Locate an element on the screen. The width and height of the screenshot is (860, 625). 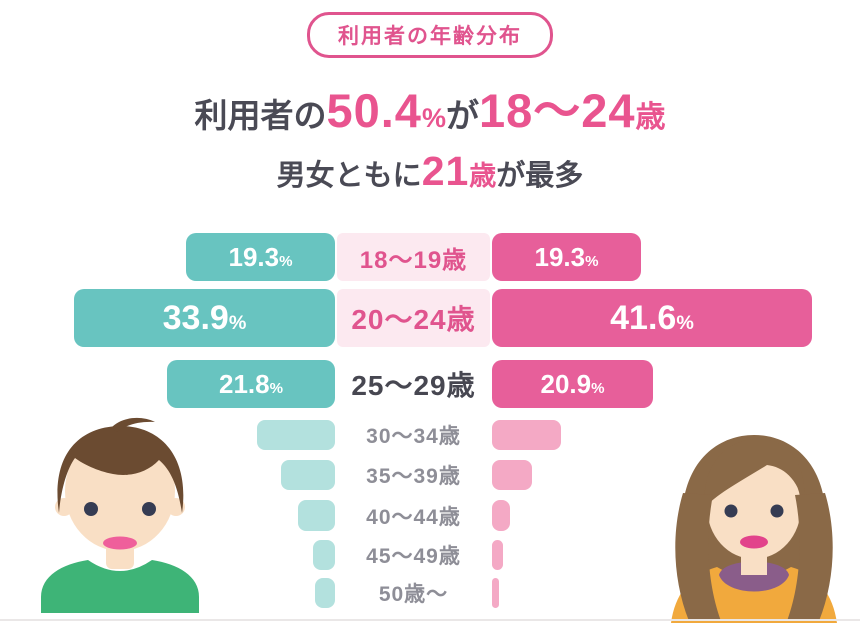
boy-eye-right is located at coordinates (149, 509).